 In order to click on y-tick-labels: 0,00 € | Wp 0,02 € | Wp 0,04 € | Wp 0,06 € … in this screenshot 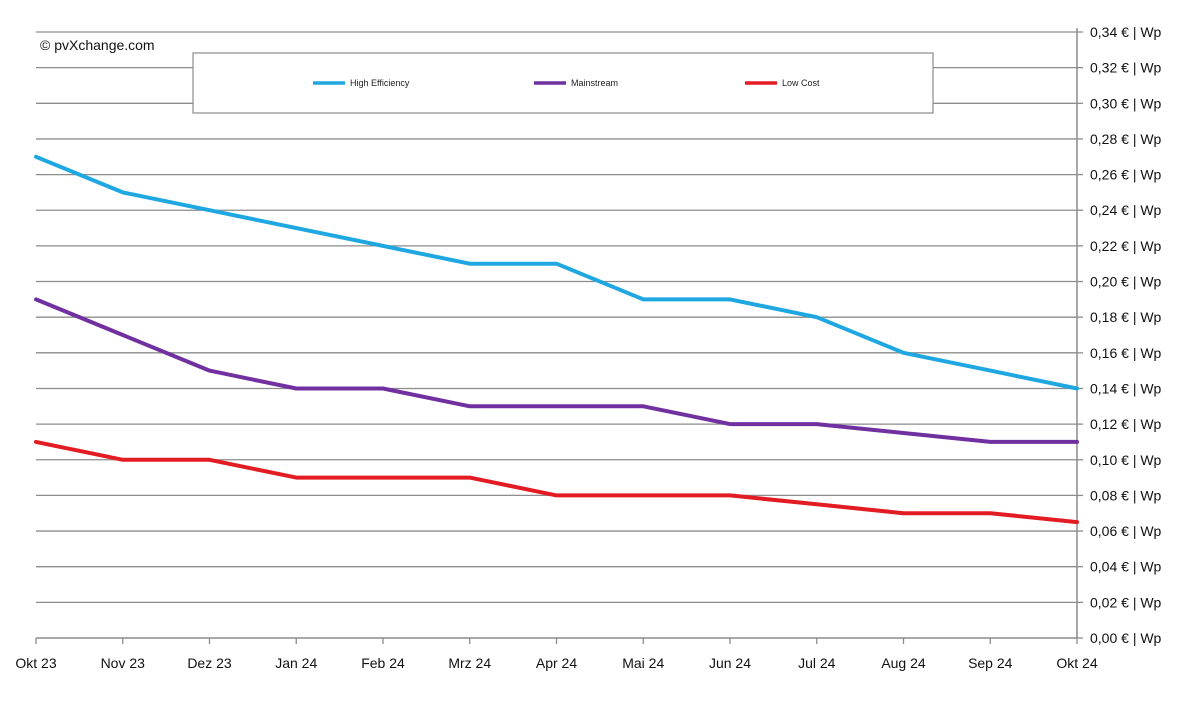, I will do `click(1126, 335)`.